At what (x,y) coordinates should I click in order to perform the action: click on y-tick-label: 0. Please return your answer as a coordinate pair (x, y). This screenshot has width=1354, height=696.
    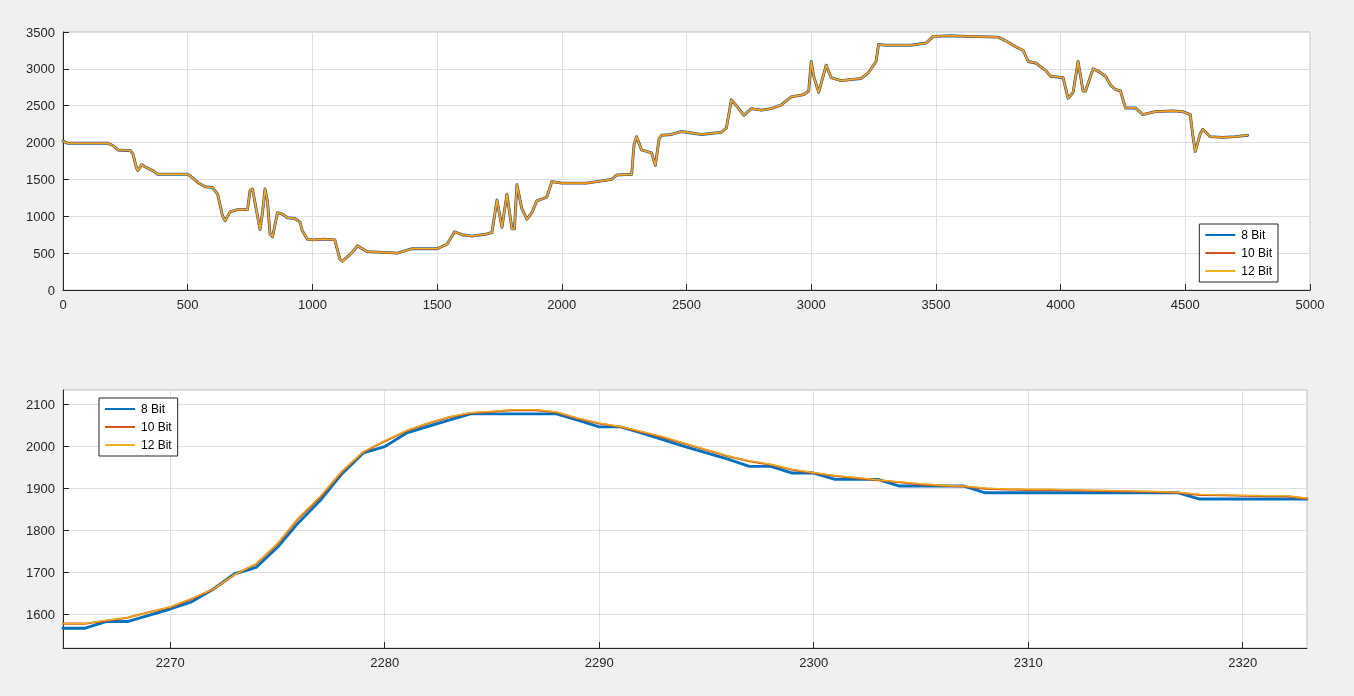
    Looking at the image, I should click on (51, 290).